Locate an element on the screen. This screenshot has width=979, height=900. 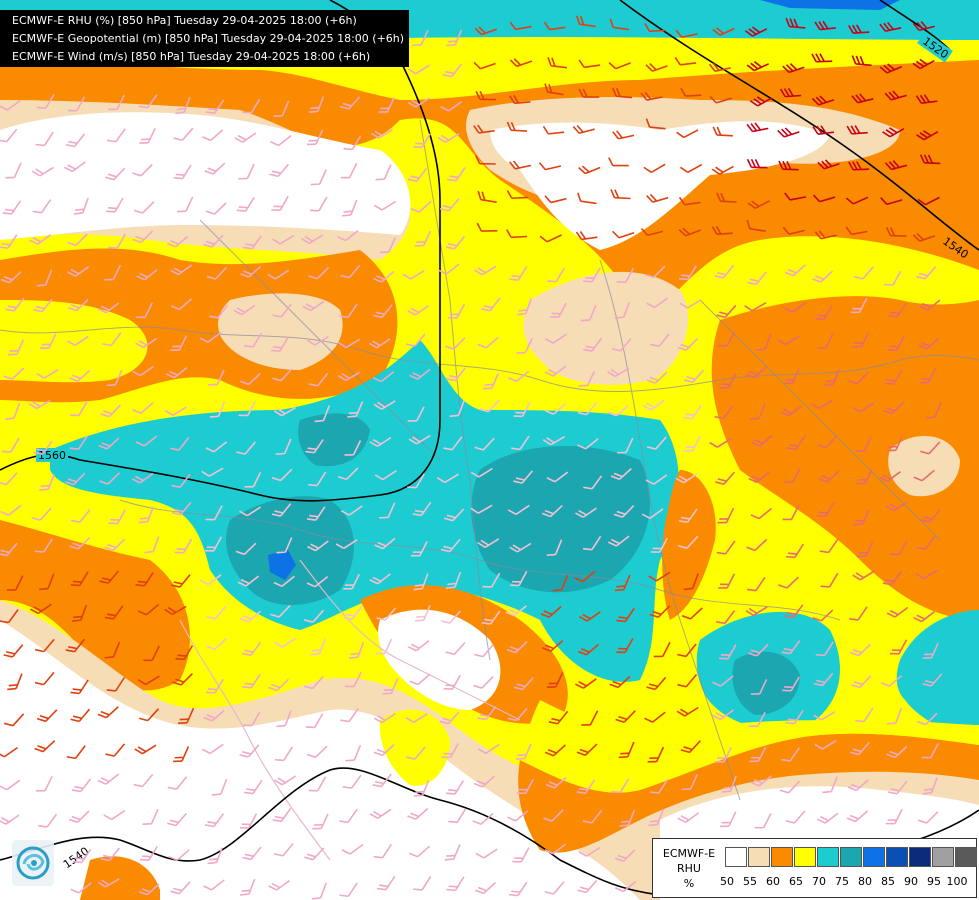
legend-tick-label: 80 is located at coordinates (865, 881).